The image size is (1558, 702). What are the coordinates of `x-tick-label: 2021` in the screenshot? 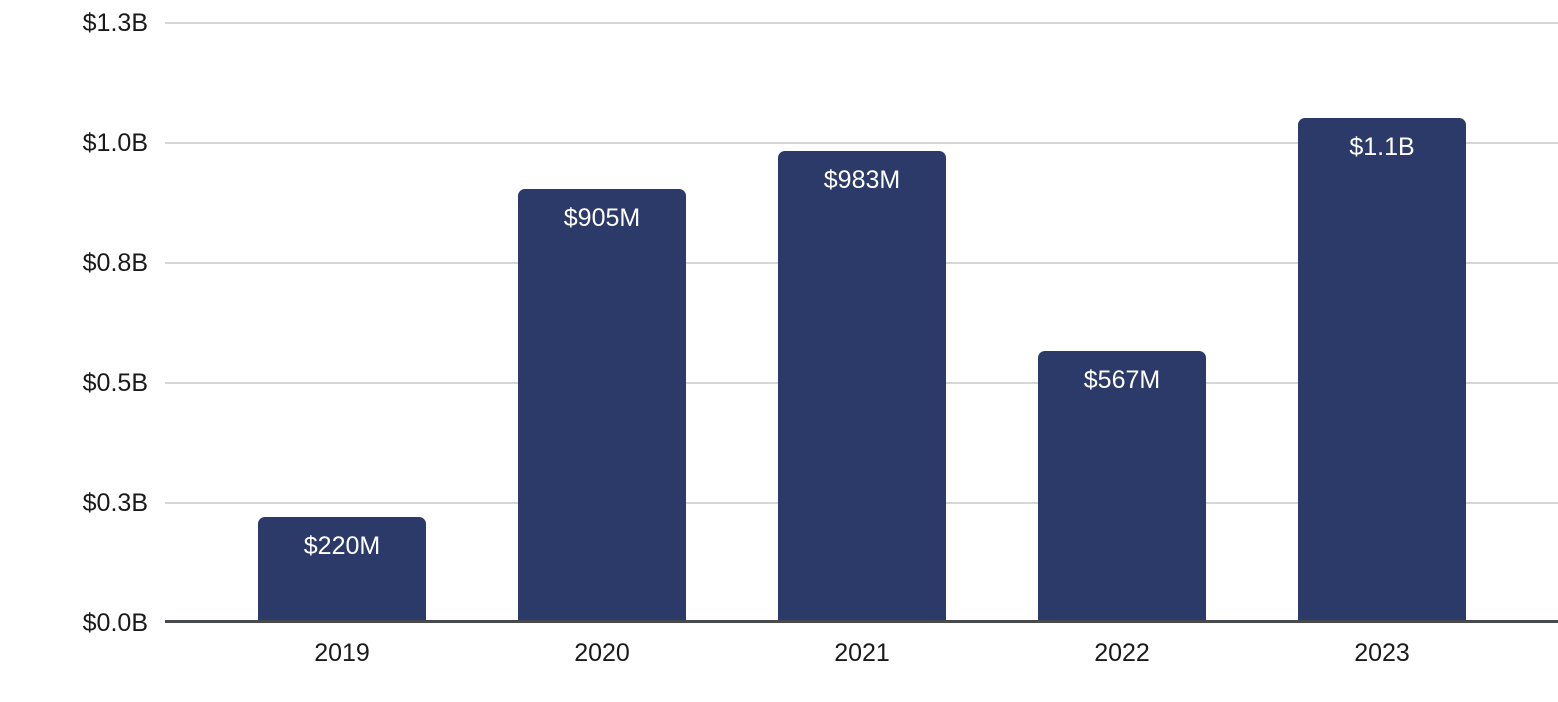 It's located at (862, 653).